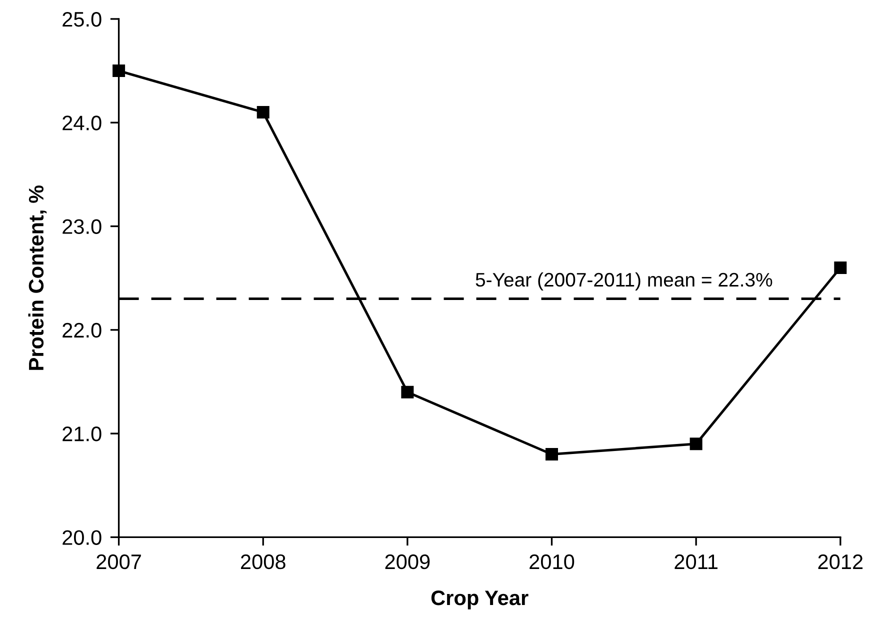 Image resolution: width=880 pixels, height=632 pixels. I want to click on x-tick-label: 2010, so click(552, 562).